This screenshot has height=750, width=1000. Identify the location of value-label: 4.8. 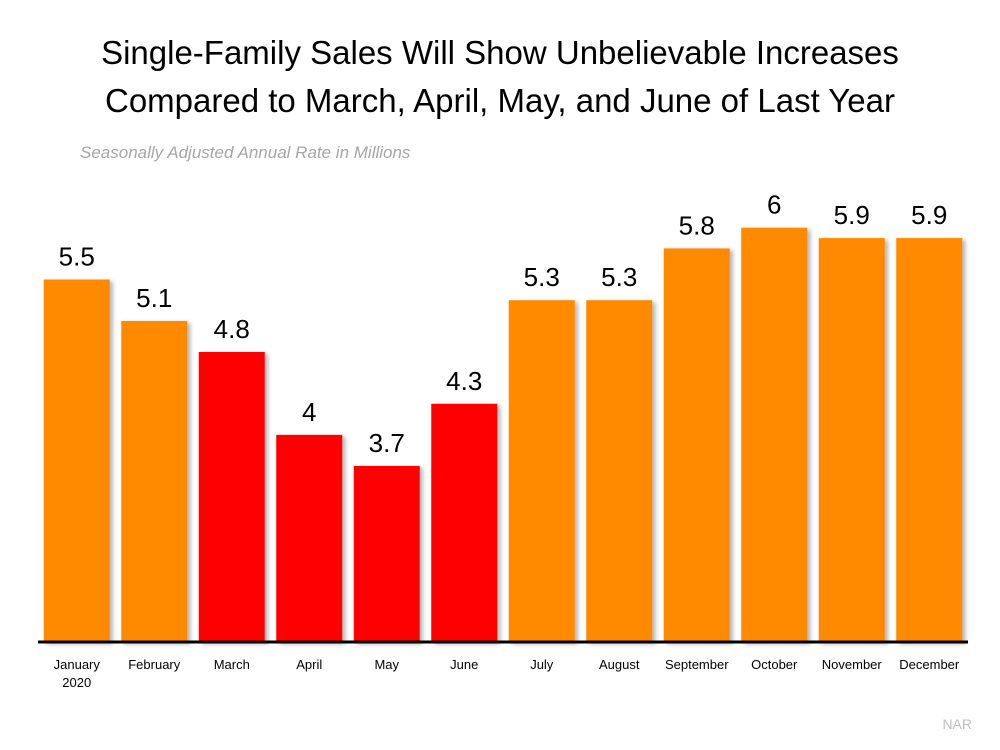
(232, 329).